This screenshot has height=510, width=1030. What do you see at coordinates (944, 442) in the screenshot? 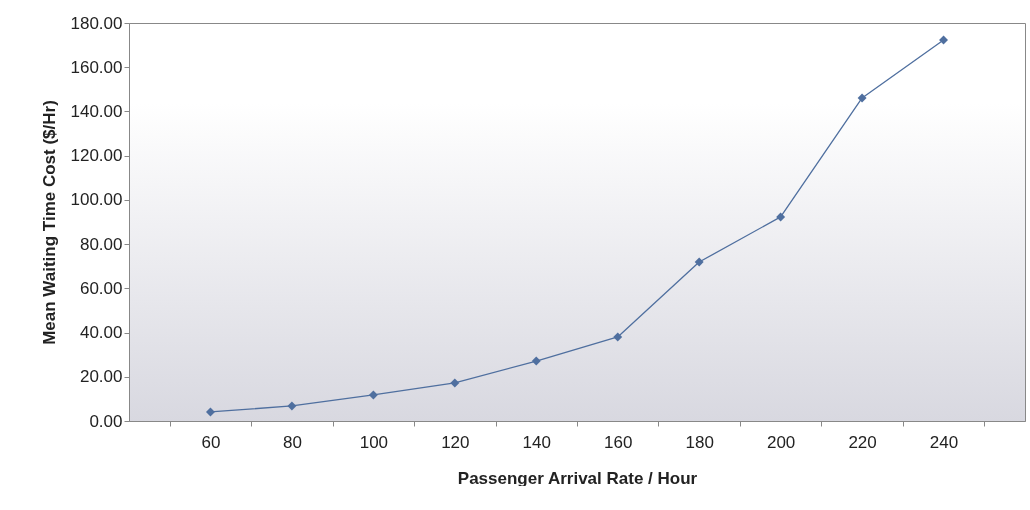
I see `x-tick-label: 240` at bounding box center [944, 442].